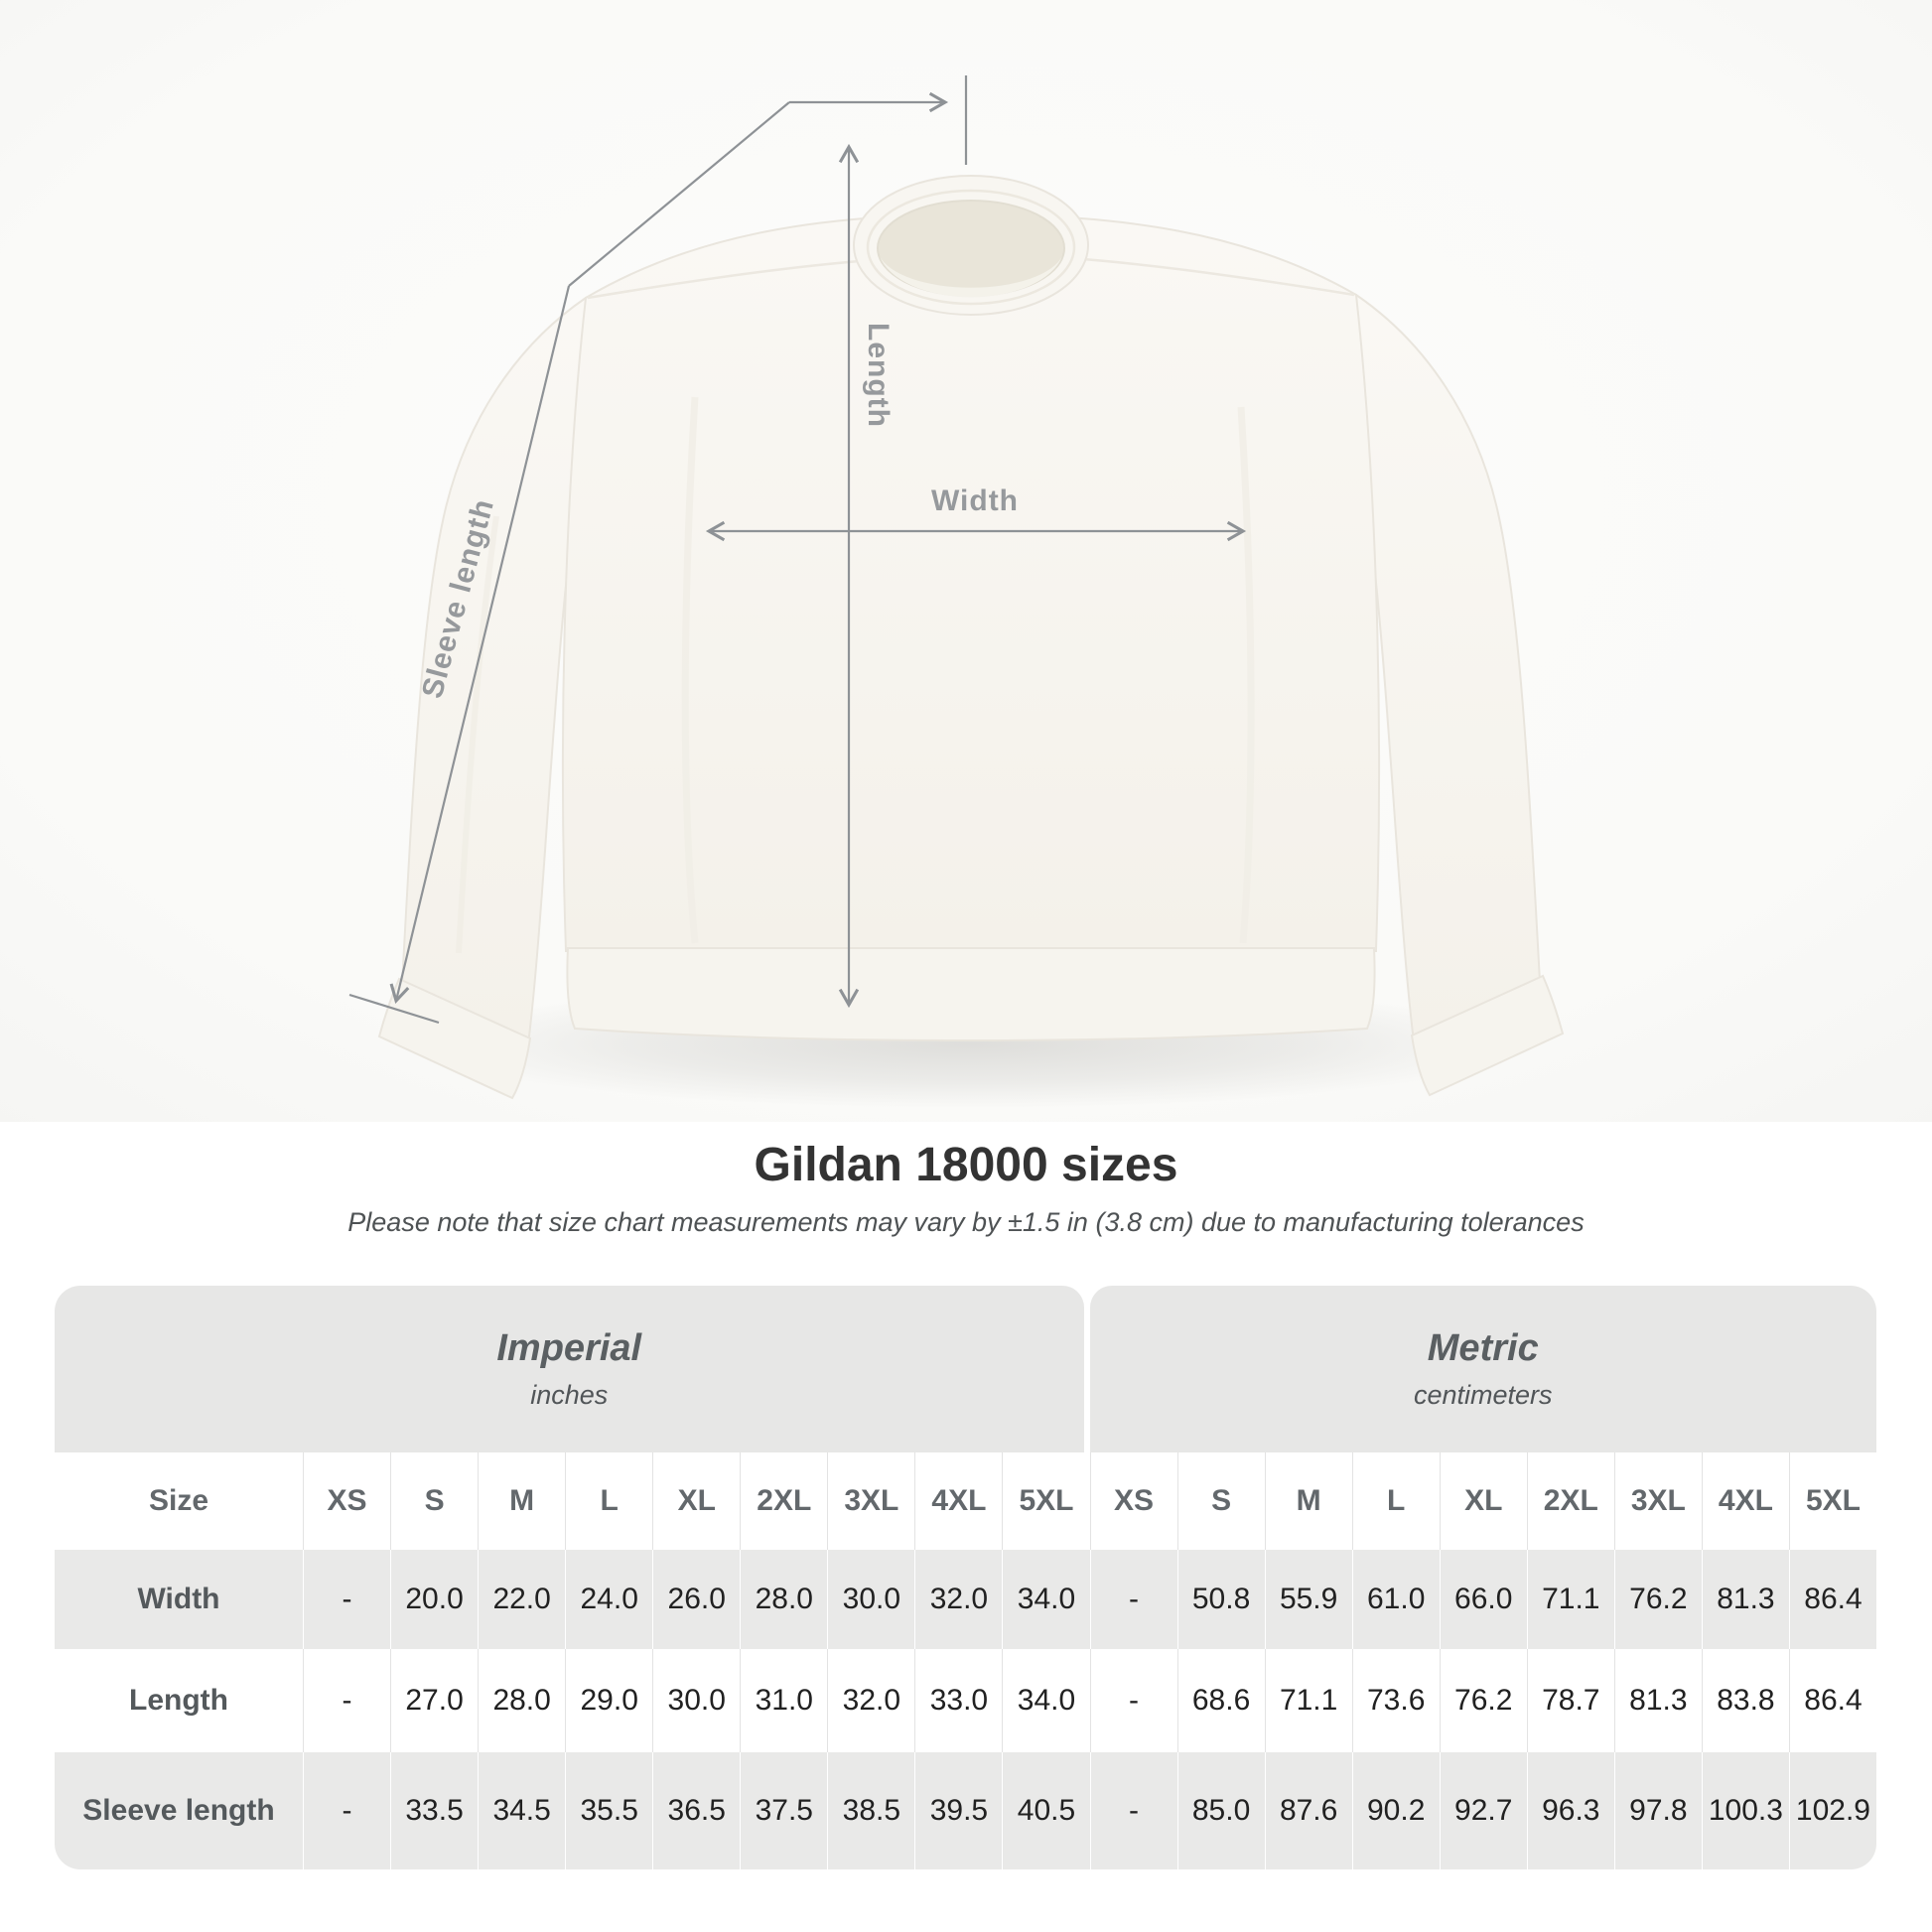 The height and width of the screenshot is (1932, 1932). What do you see at coordinates (521, 1600) in the screenshot?
I see `value-cell-imperial: 22.0` at bounding box center [521, 1600].